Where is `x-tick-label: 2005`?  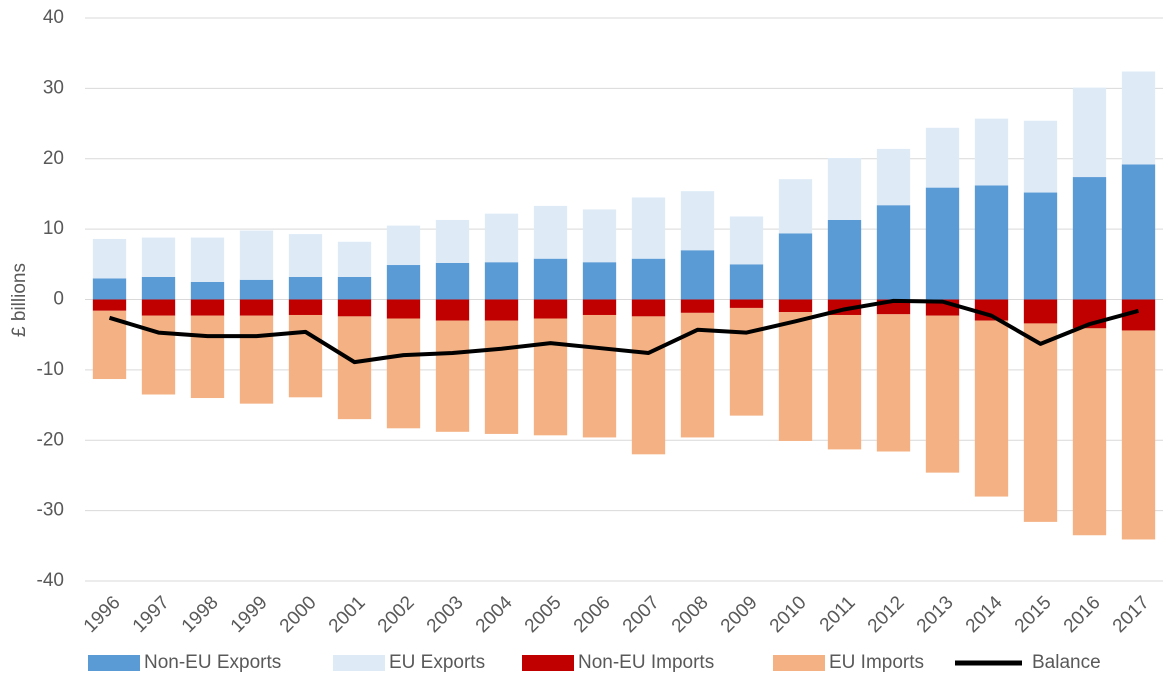 x-tick-label: 2005 is located at coordinates (543, 614).